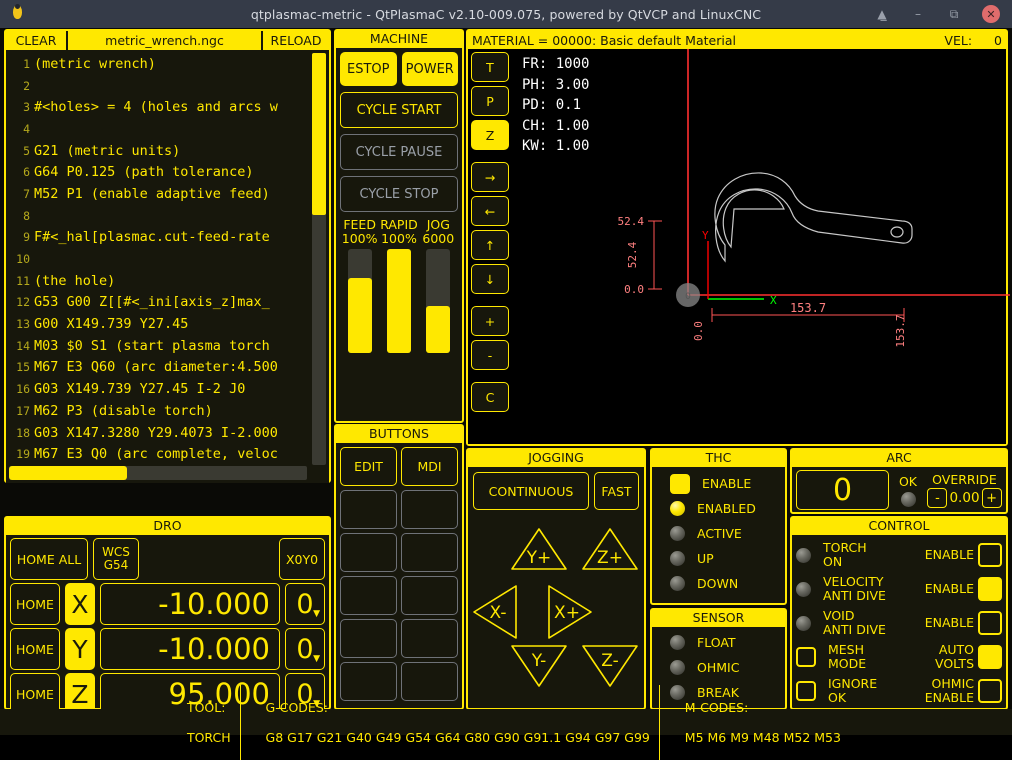  Describe the element at coordinates (429, 69) in the screenshot. I see `power-button: POWER` at that location.